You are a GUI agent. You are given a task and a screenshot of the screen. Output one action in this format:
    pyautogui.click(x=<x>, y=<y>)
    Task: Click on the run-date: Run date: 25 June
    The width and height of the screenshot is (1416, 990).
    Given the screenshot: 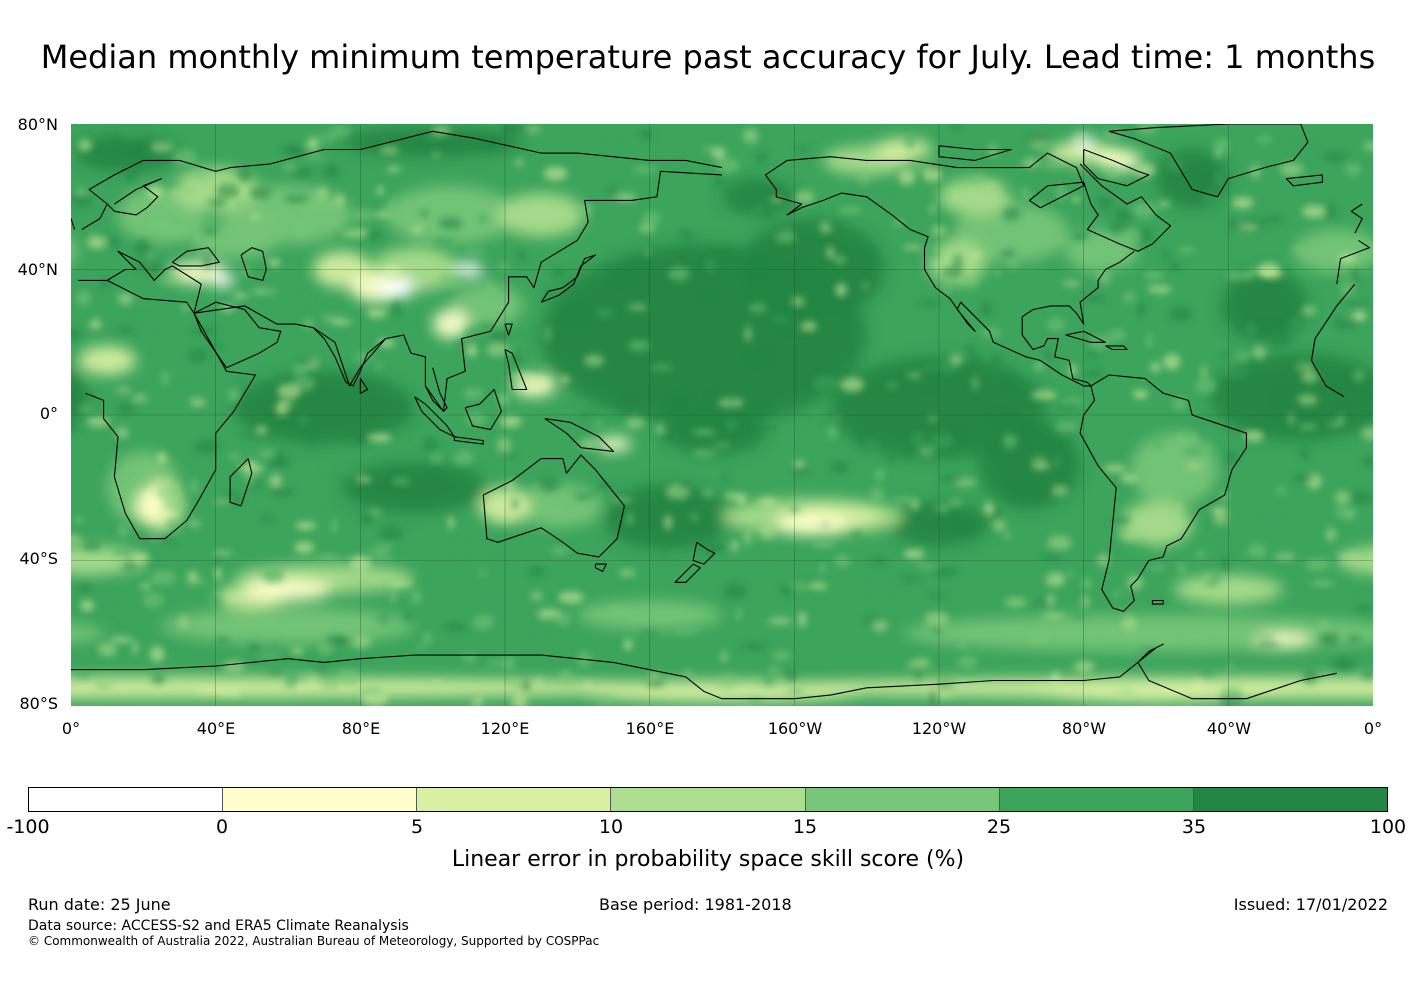 What is the action you would take?
    pyautogui.click(x=99, y=904)
    